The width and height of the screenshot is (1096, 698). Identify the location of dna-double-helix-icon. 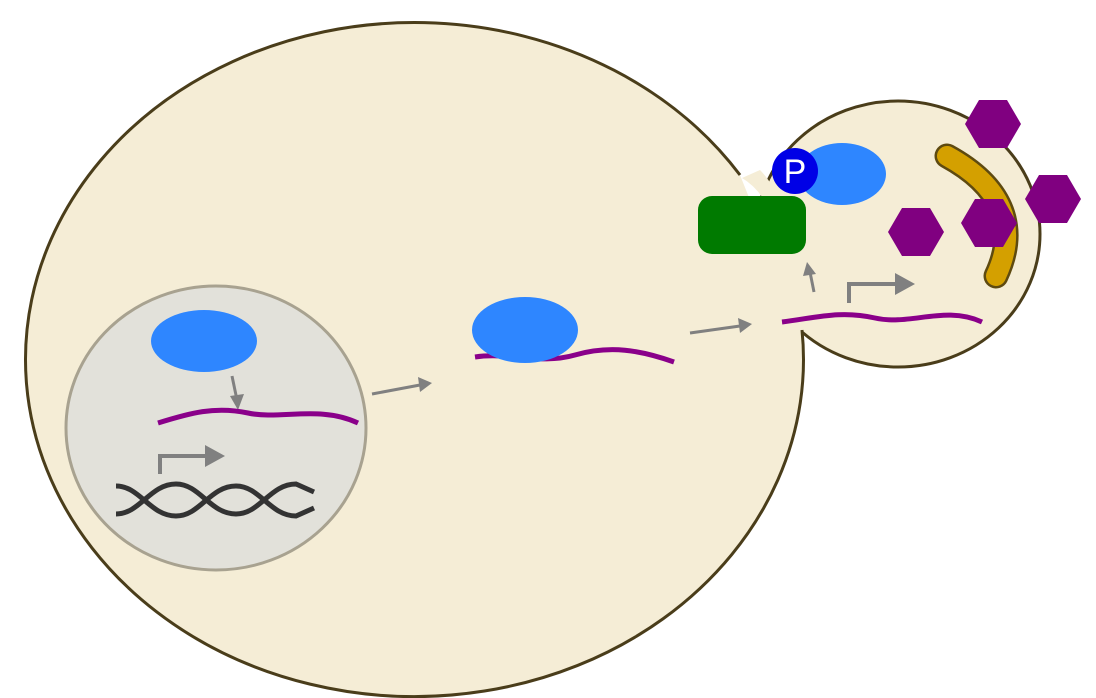
(215, 500).